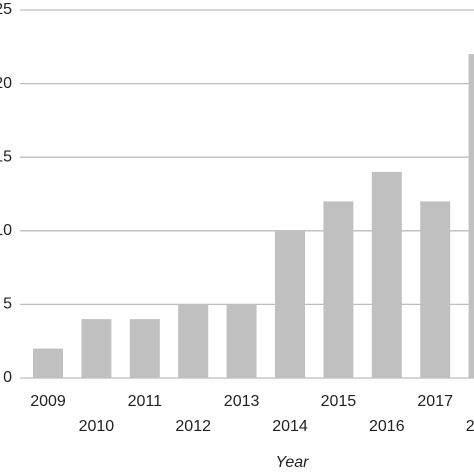 The width and height of the screenshot is (474, 474). I want to click on x-tick-label: 2012, so click(193, 426).